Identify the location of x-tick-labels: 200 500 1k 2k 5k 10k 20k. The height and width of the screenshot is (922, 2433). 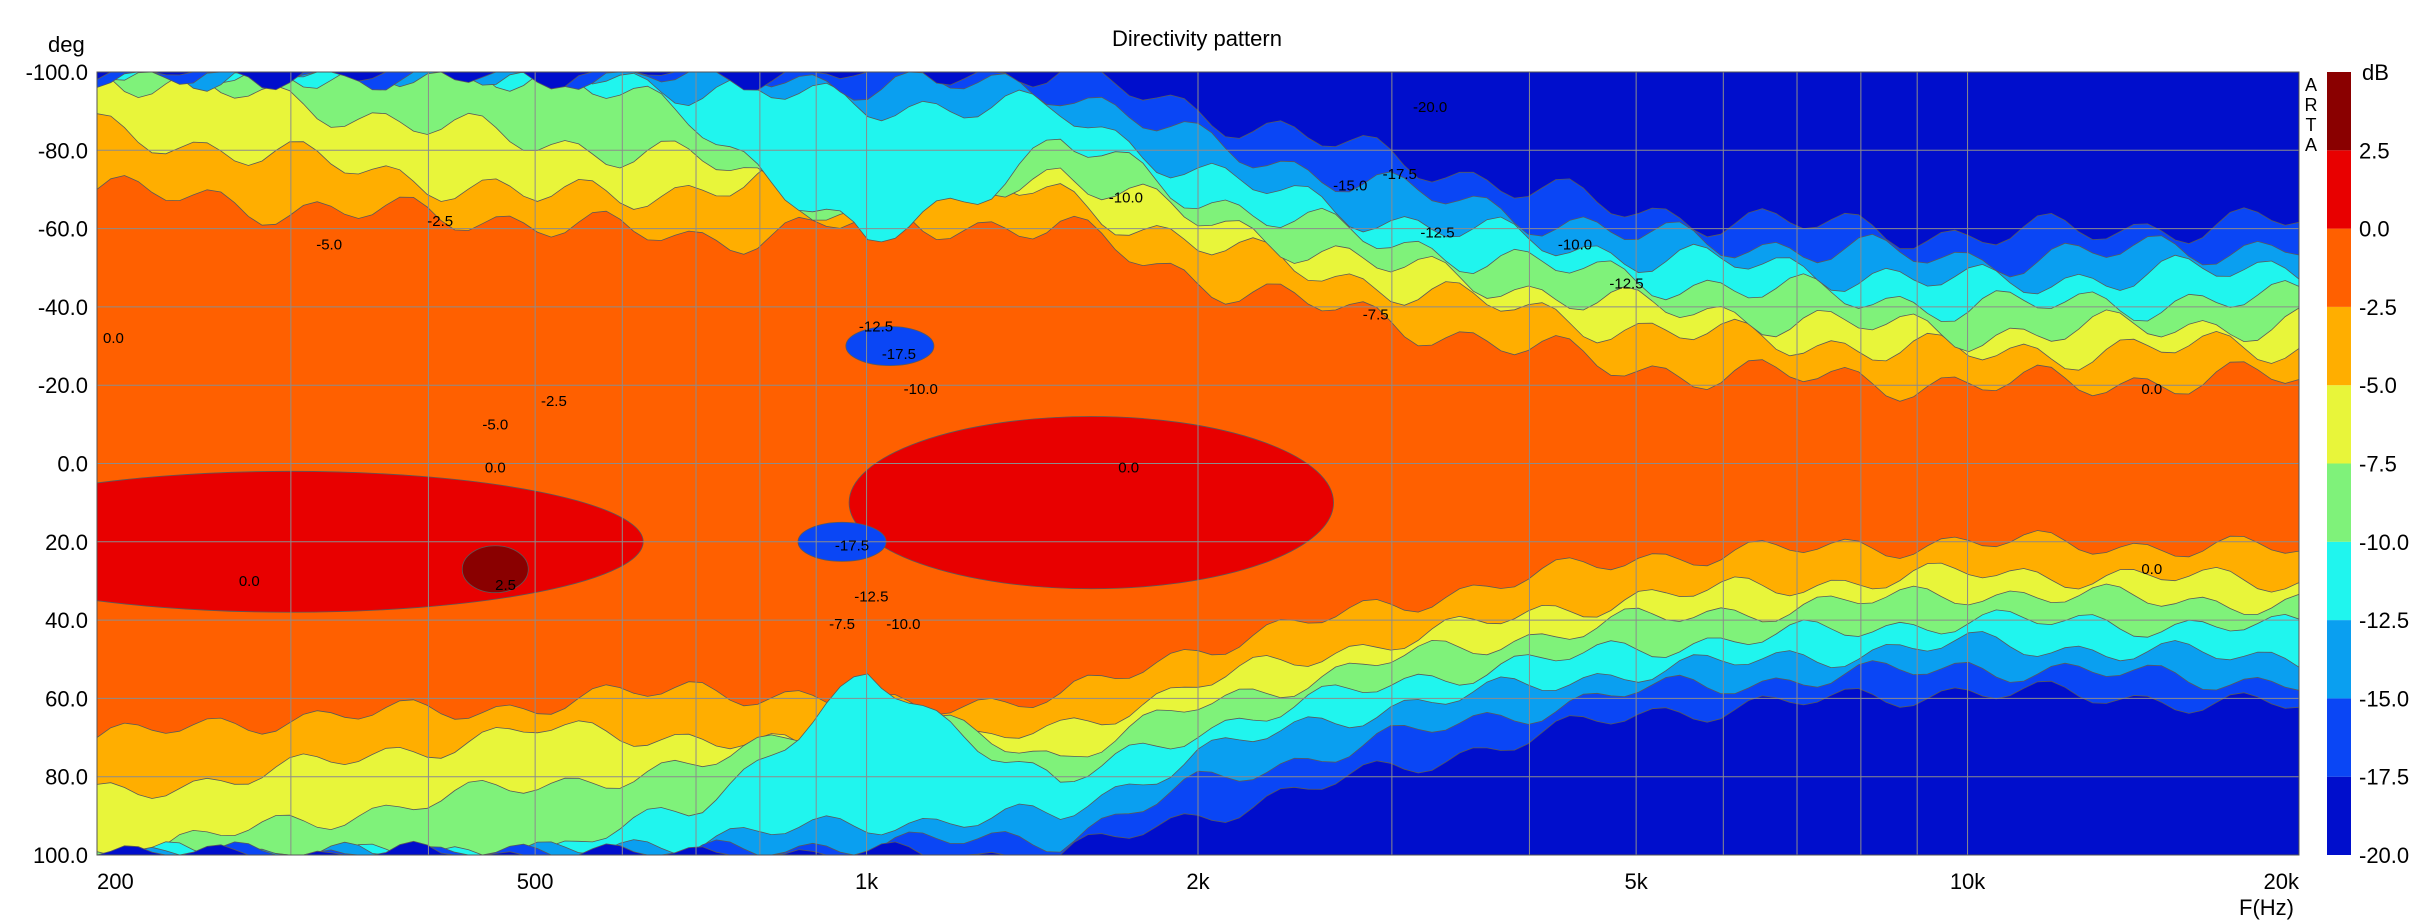
(1198, 881).